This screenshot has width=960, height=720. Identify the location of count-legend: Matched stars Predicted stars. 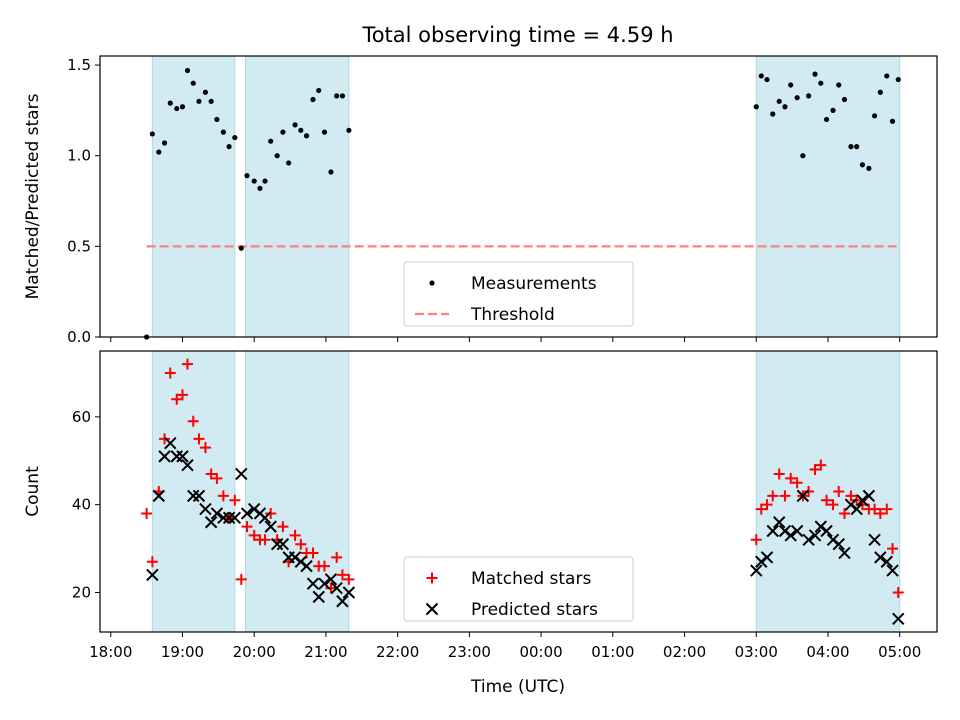
(518, 589).